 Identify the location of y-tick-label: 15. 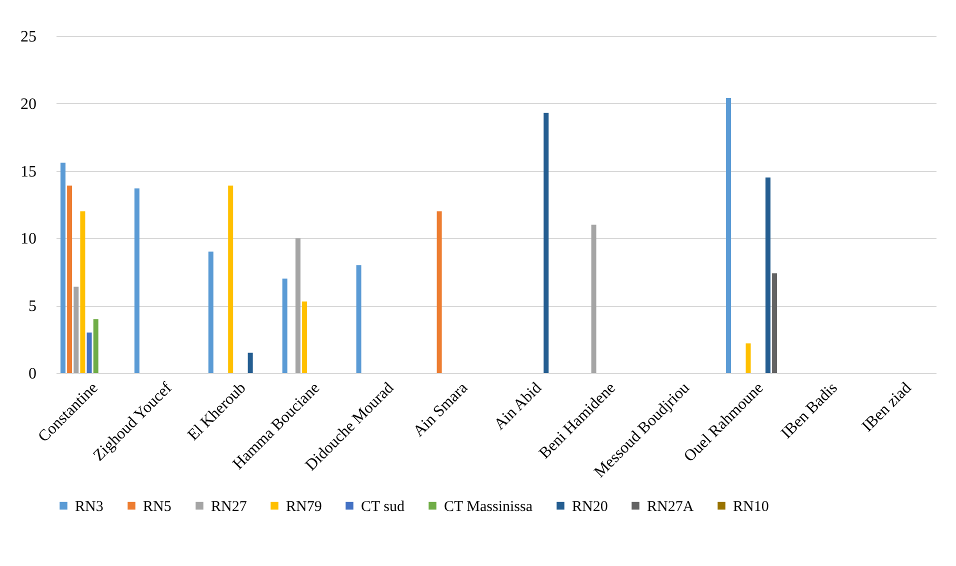
(28, 171).